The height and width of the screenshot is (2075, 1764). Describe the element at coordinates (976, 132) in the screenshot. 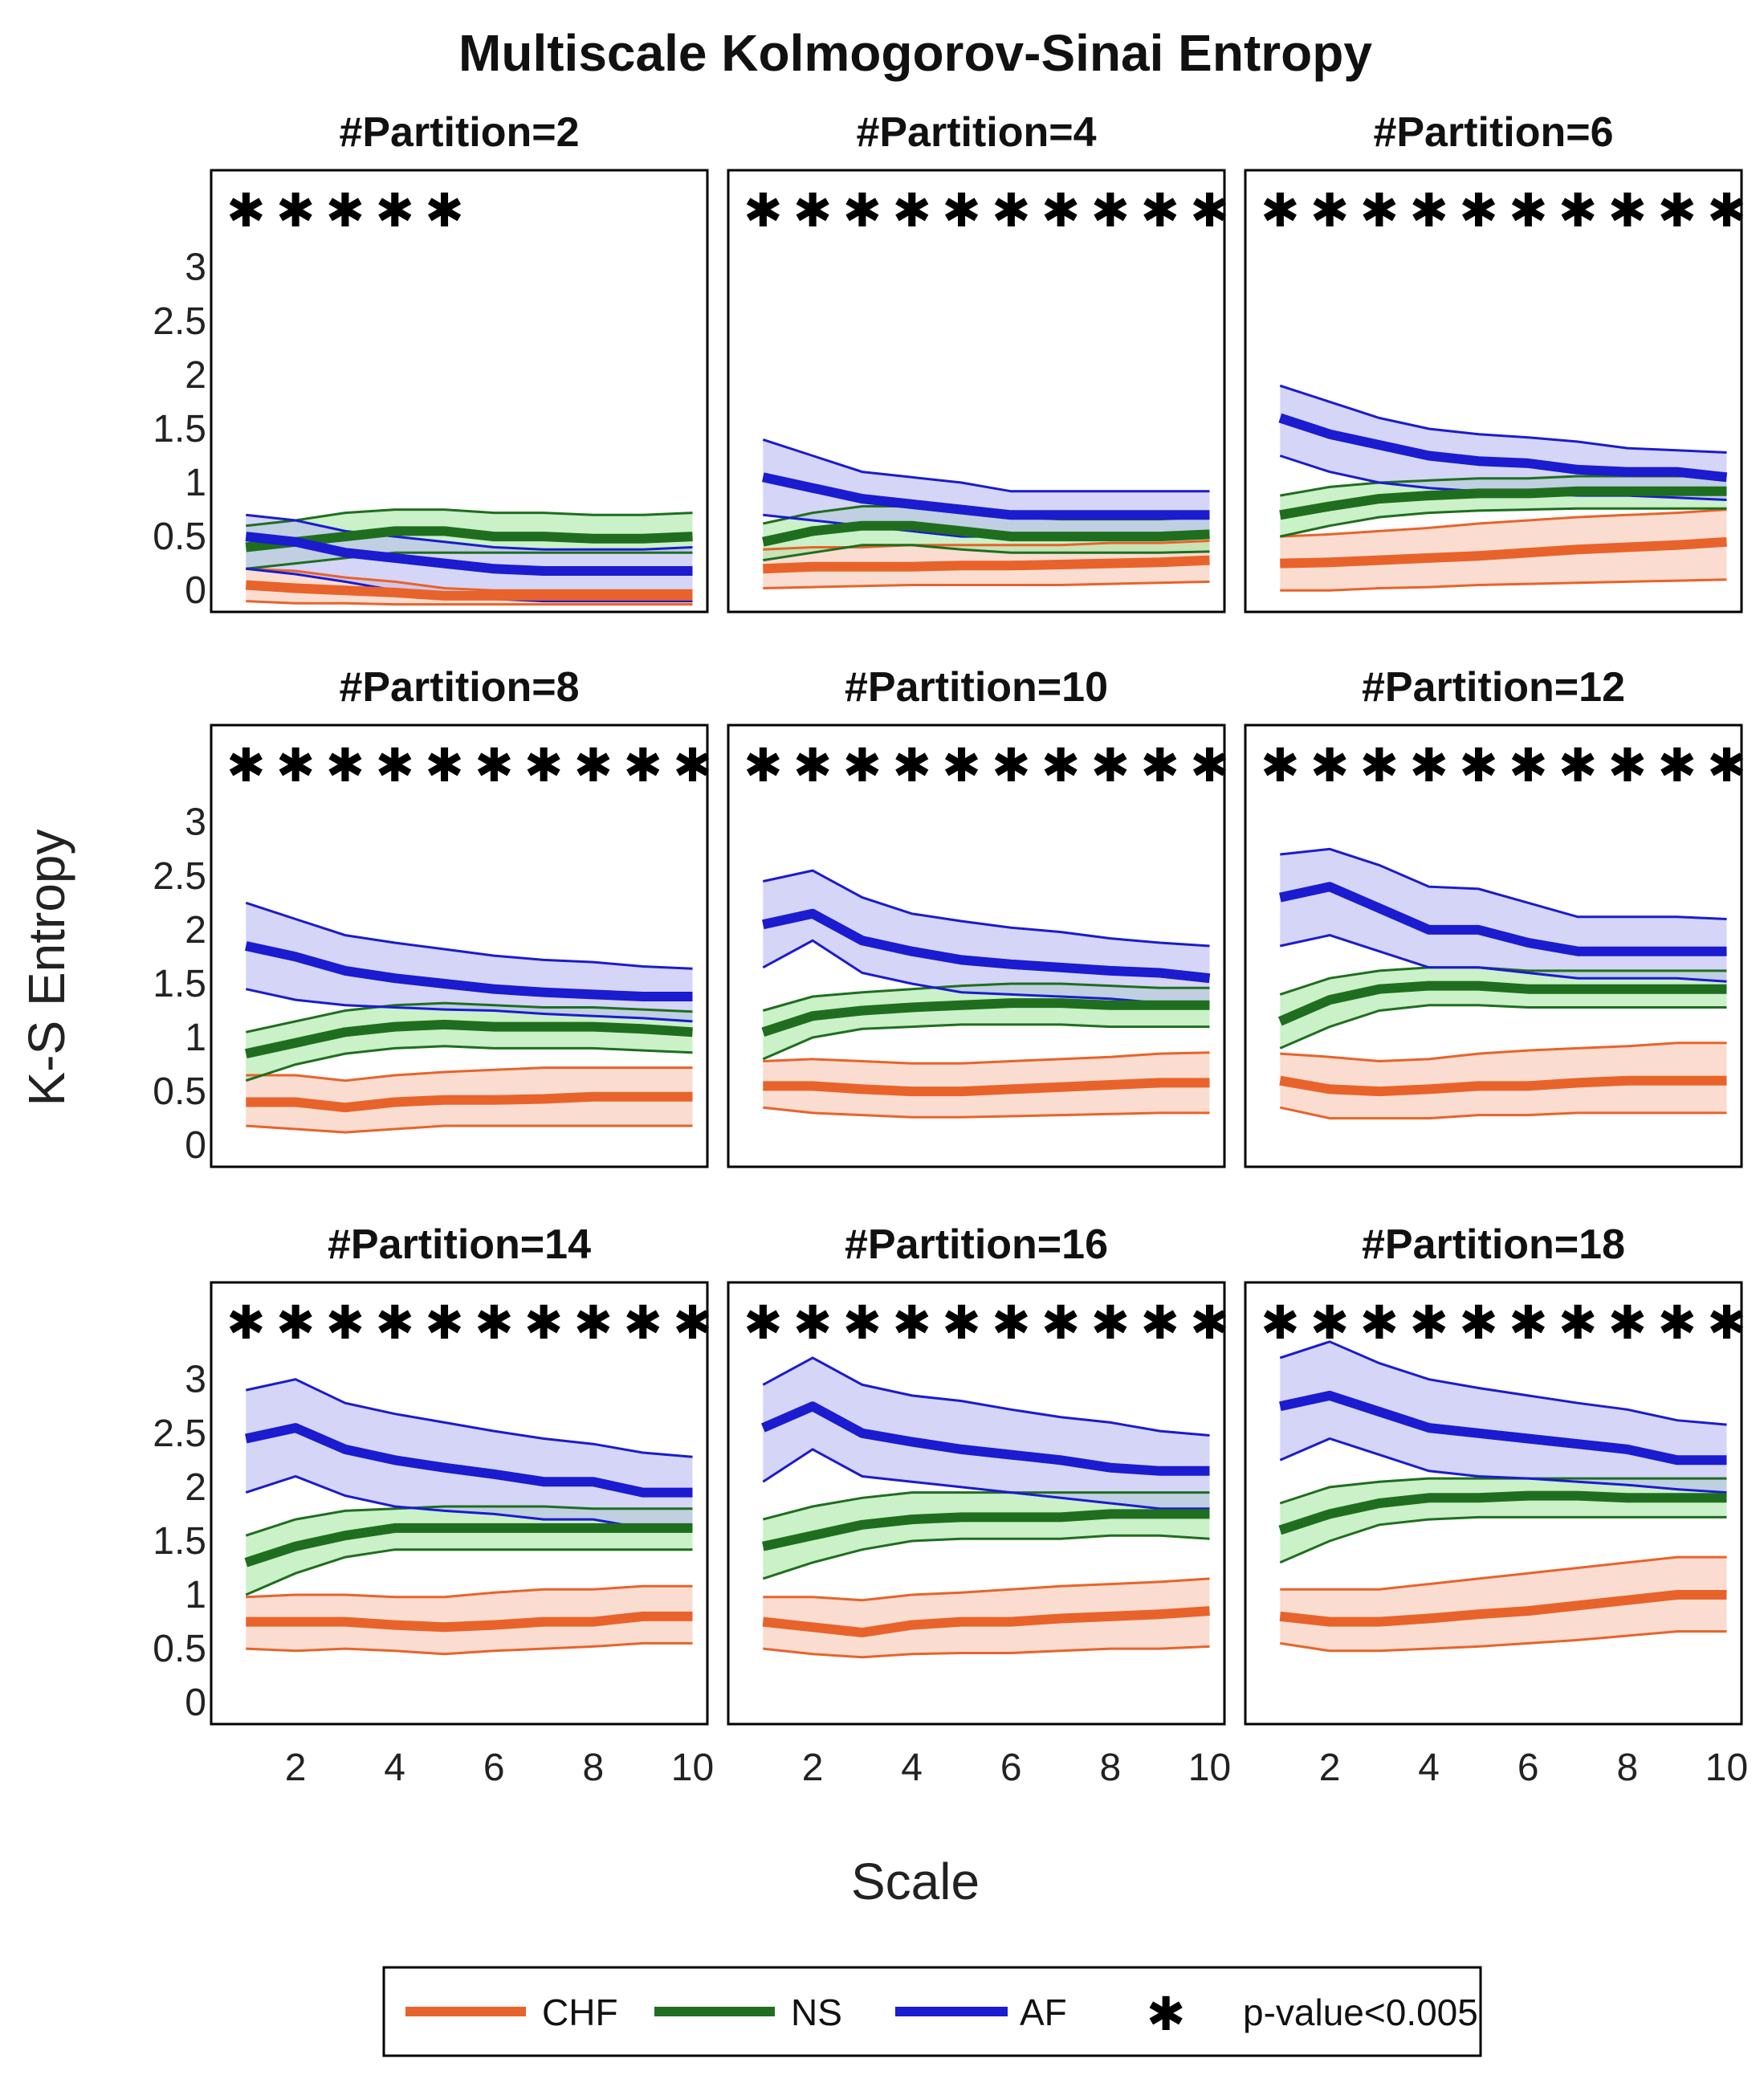

I see `panel-title: #Partition=4` at that location.